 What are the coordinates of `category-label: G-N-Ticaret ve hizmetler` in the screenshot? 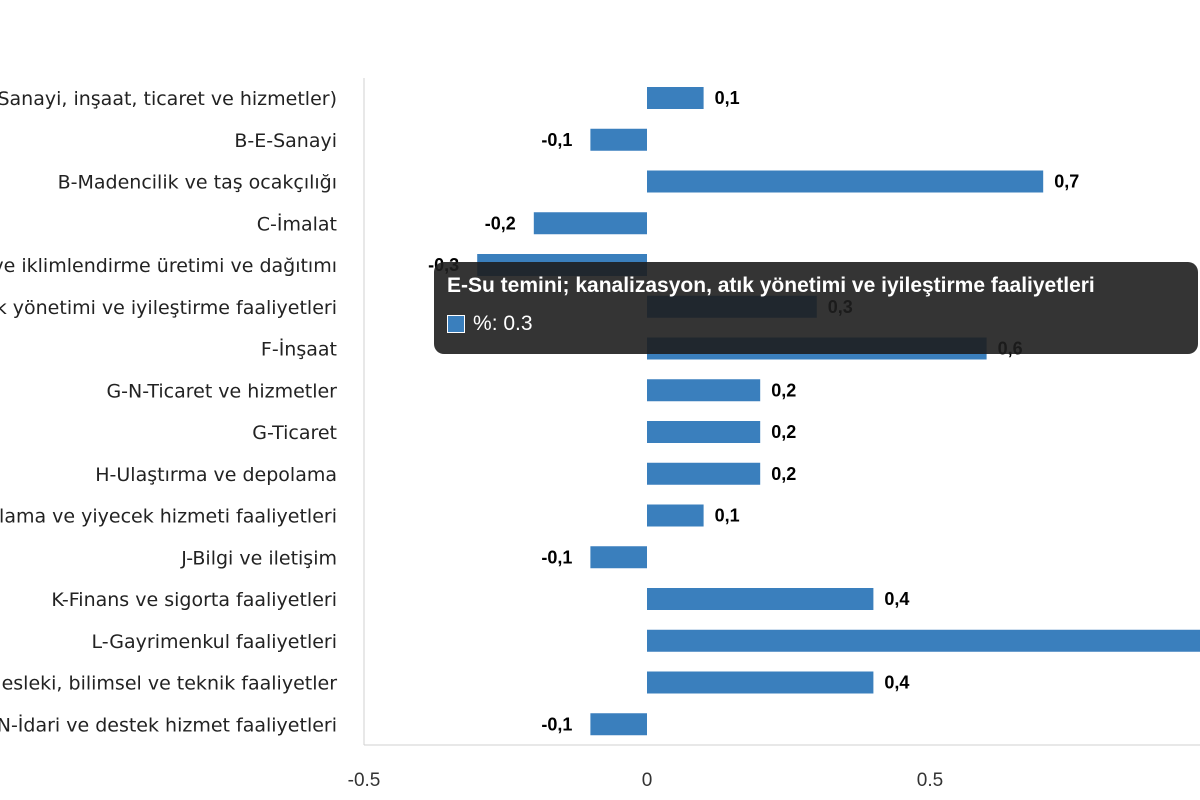 It's located at (221, 391).